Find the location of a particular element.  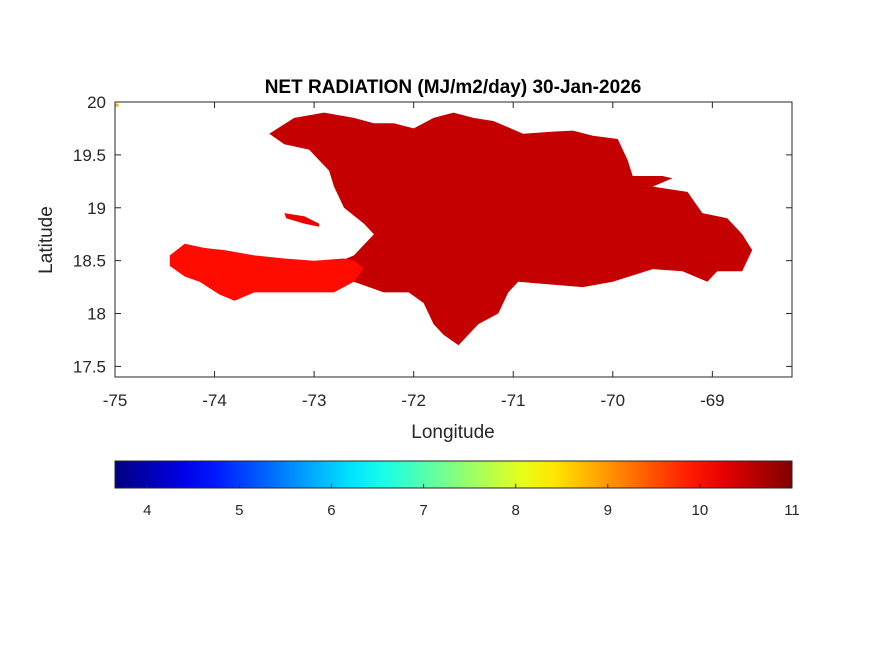

colorbar-tick-label: 6 is located at coordinates (331, 510).